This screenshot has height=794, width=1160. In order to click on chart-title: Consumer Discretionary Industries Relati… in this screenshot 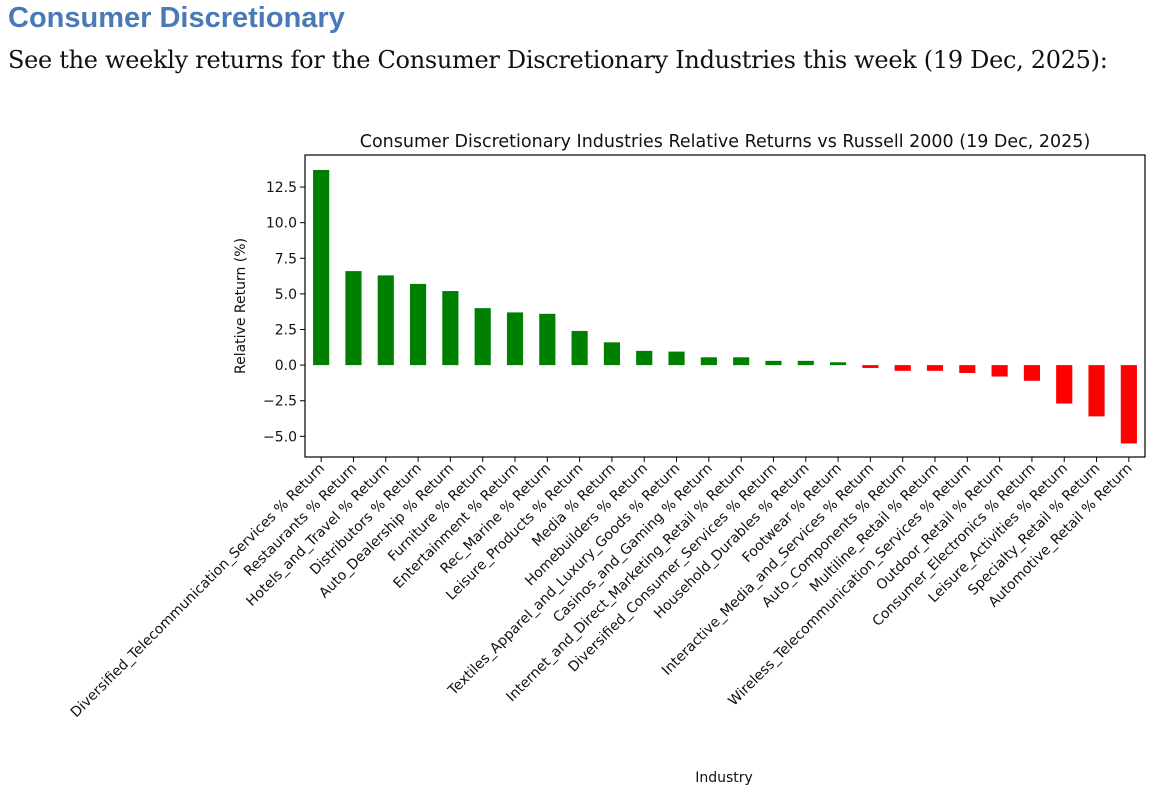, I will do `click(725, 142)`.